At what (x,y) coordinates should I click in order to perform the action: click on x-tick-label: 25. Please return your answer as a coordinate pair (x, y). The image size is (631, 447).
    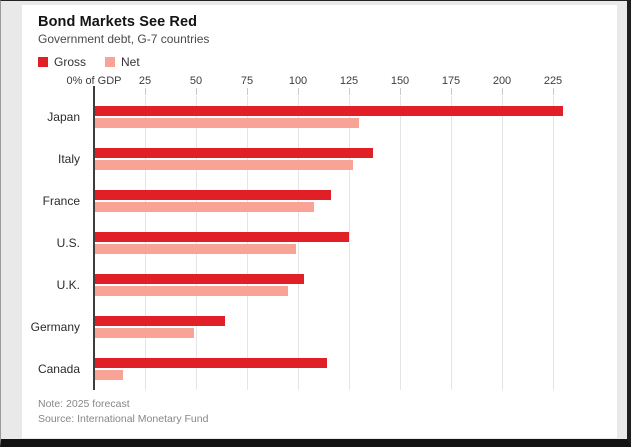
    Looking at the image, I should click on (145, 81).